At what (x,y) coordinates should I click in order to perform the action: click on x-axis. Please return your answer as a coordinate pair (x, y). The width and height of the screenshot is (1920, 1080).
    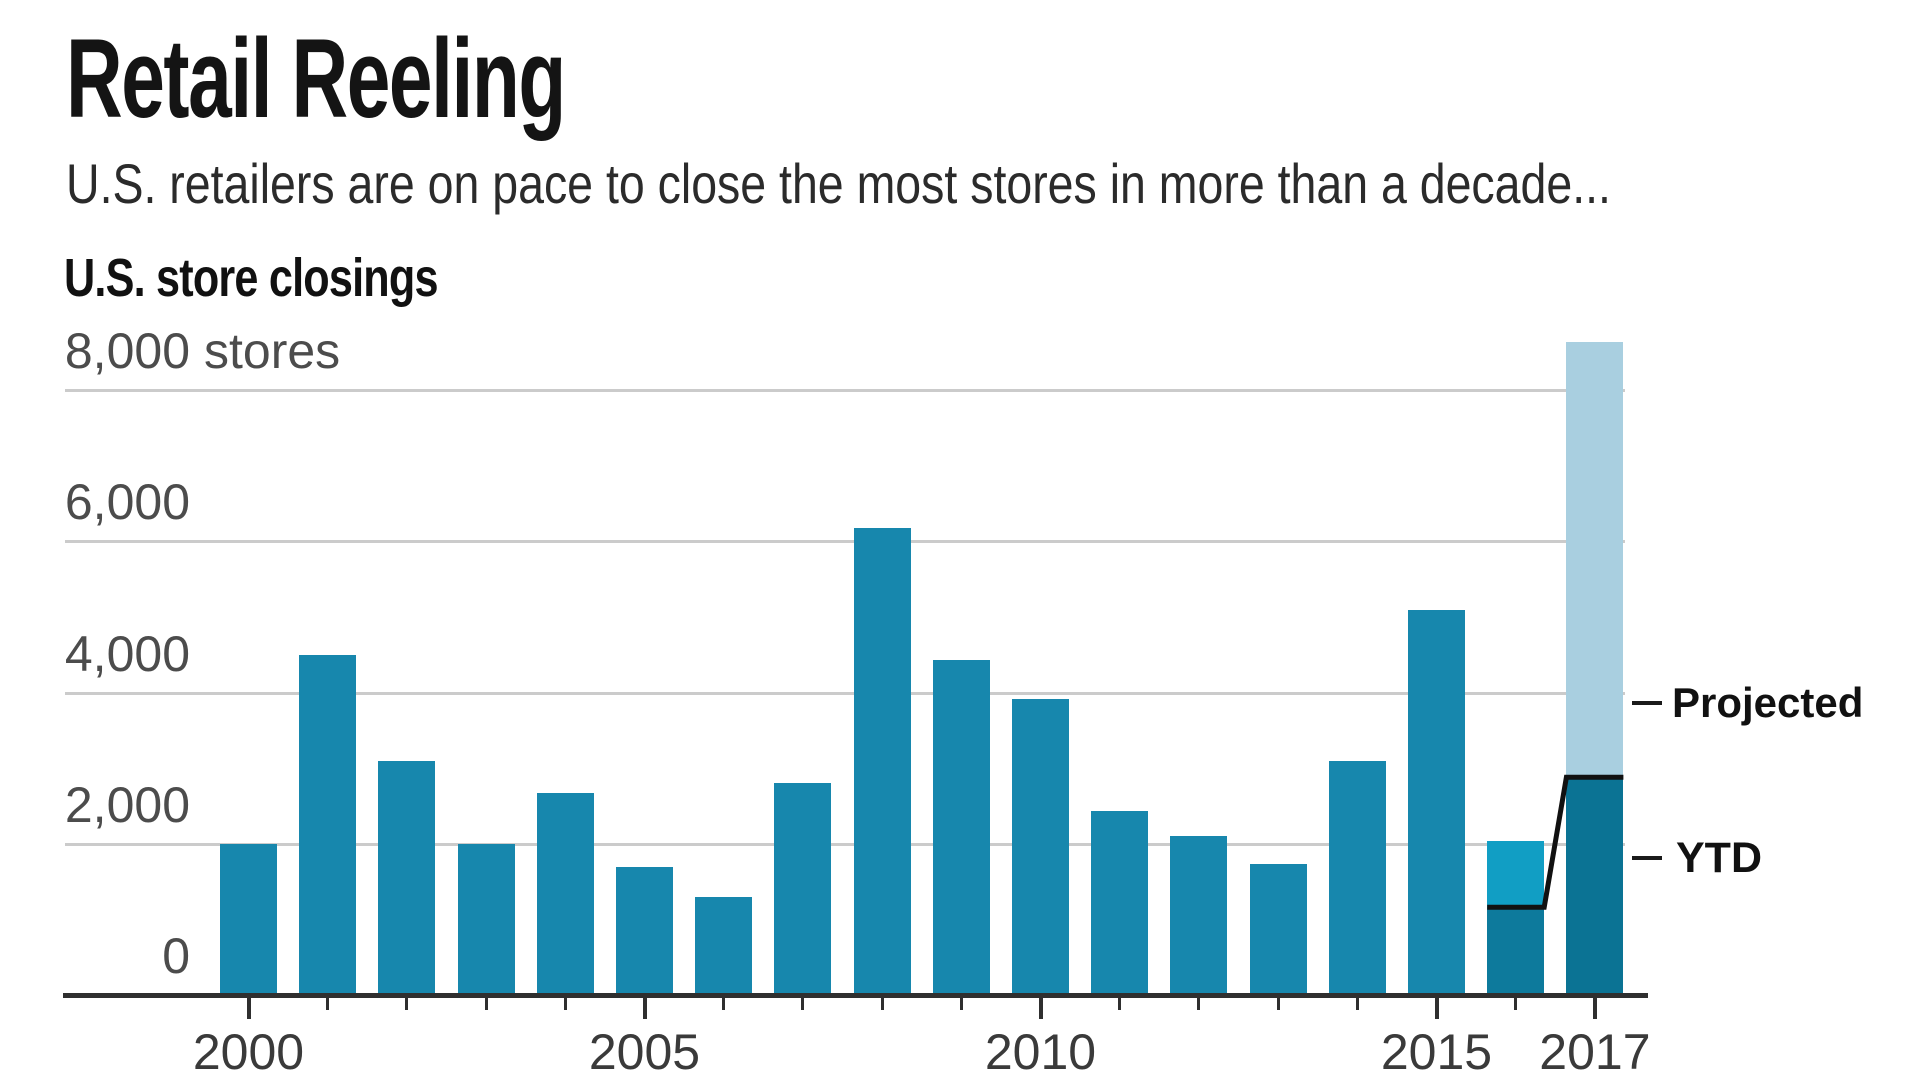
    Looking at the image, I should click on (855, 995).